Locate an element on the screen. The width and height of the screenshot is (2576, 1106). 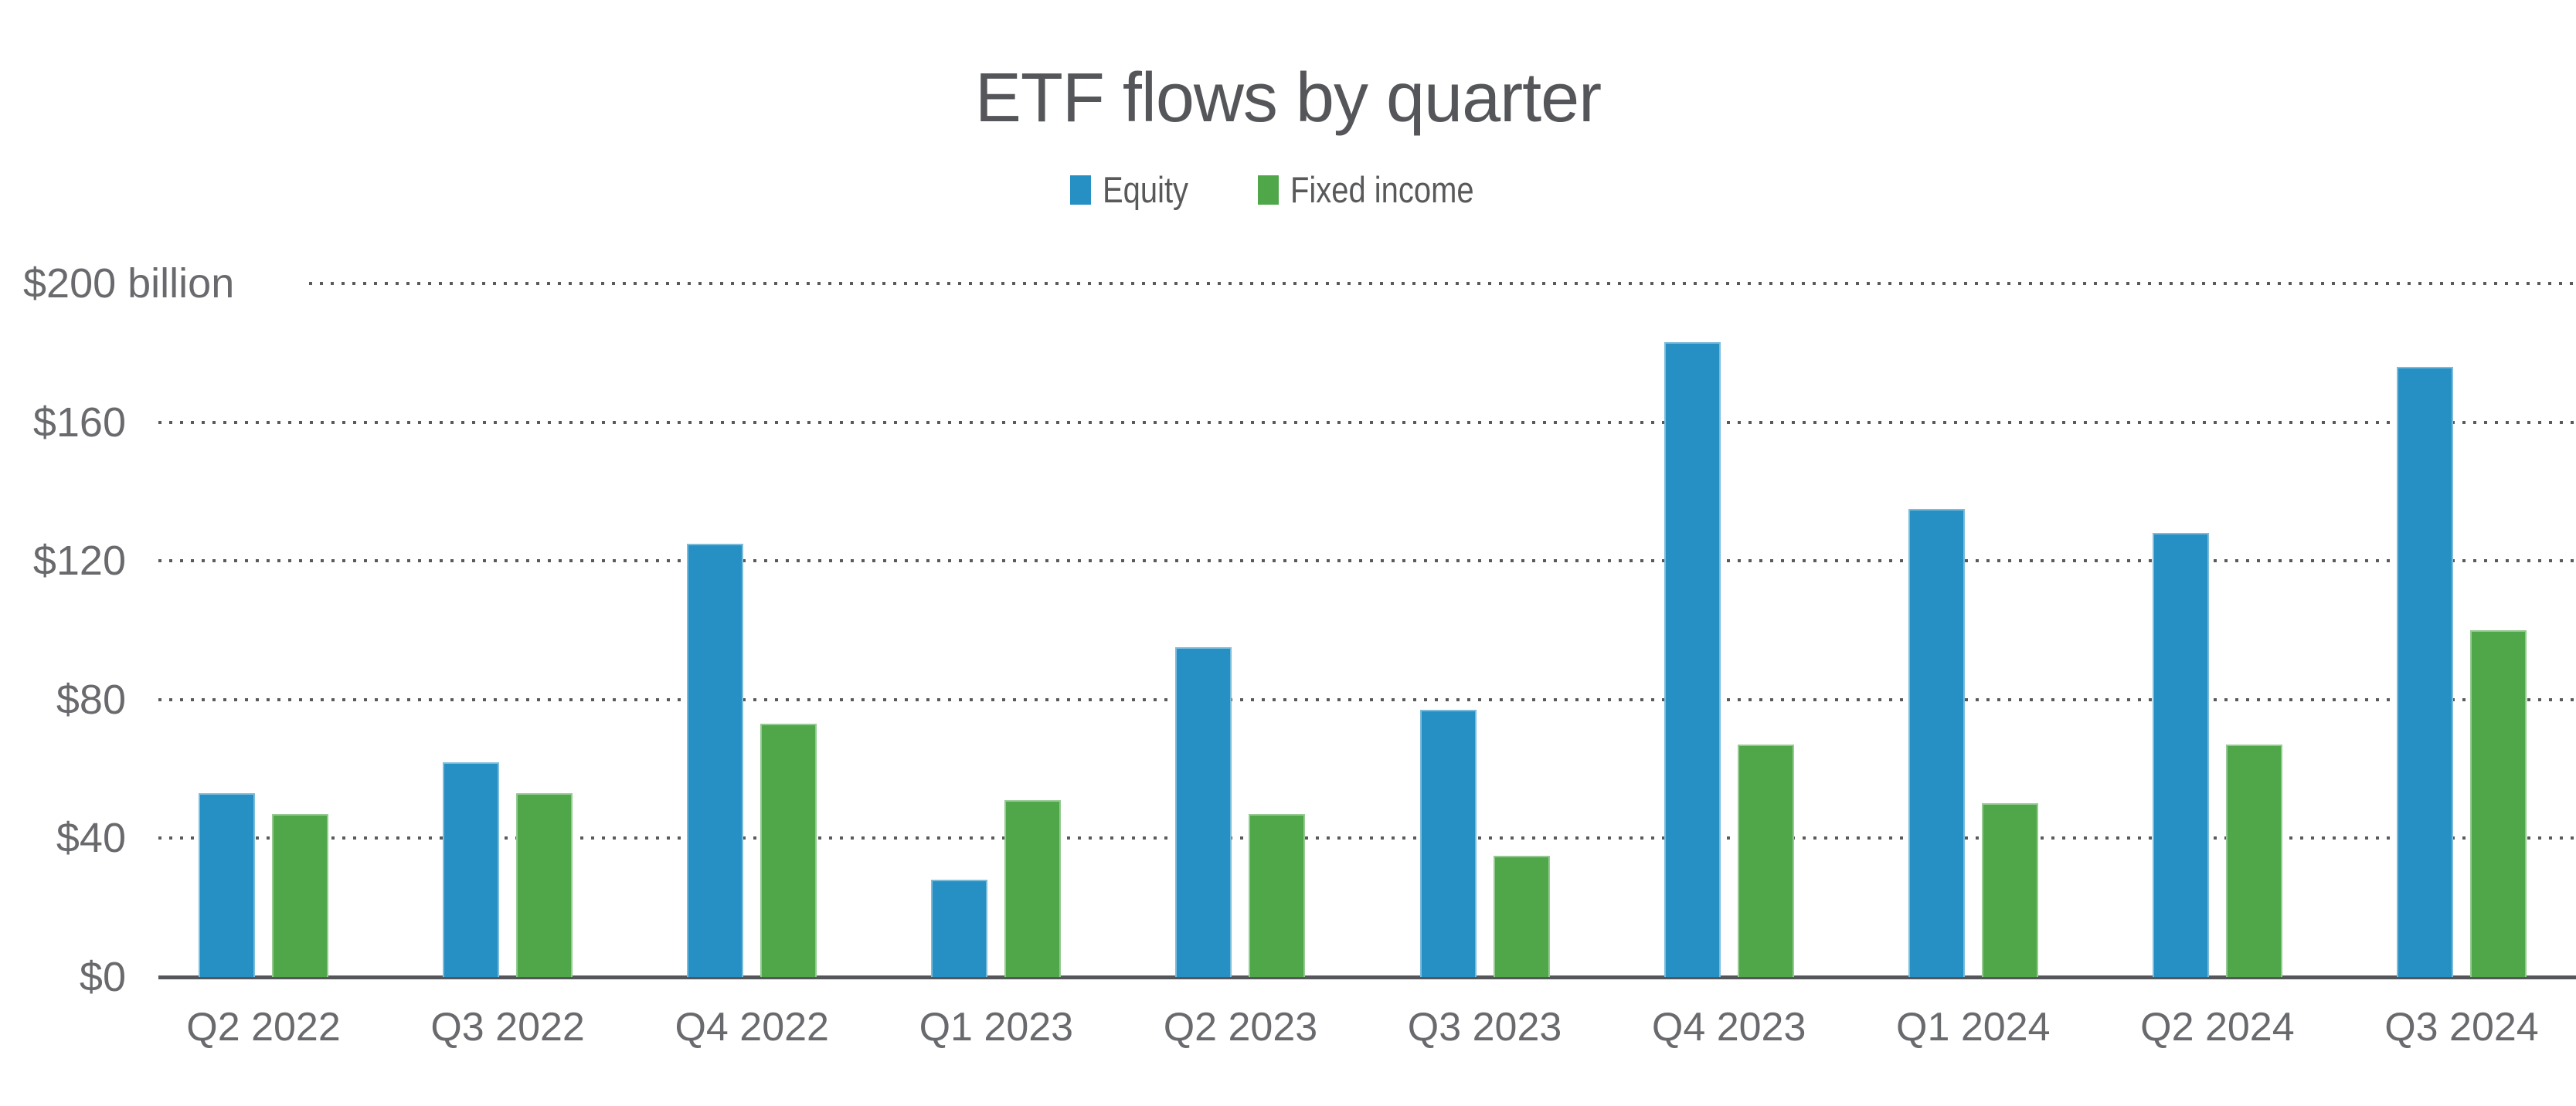
legend-label: Equity is located at coordinates (1145, 189).